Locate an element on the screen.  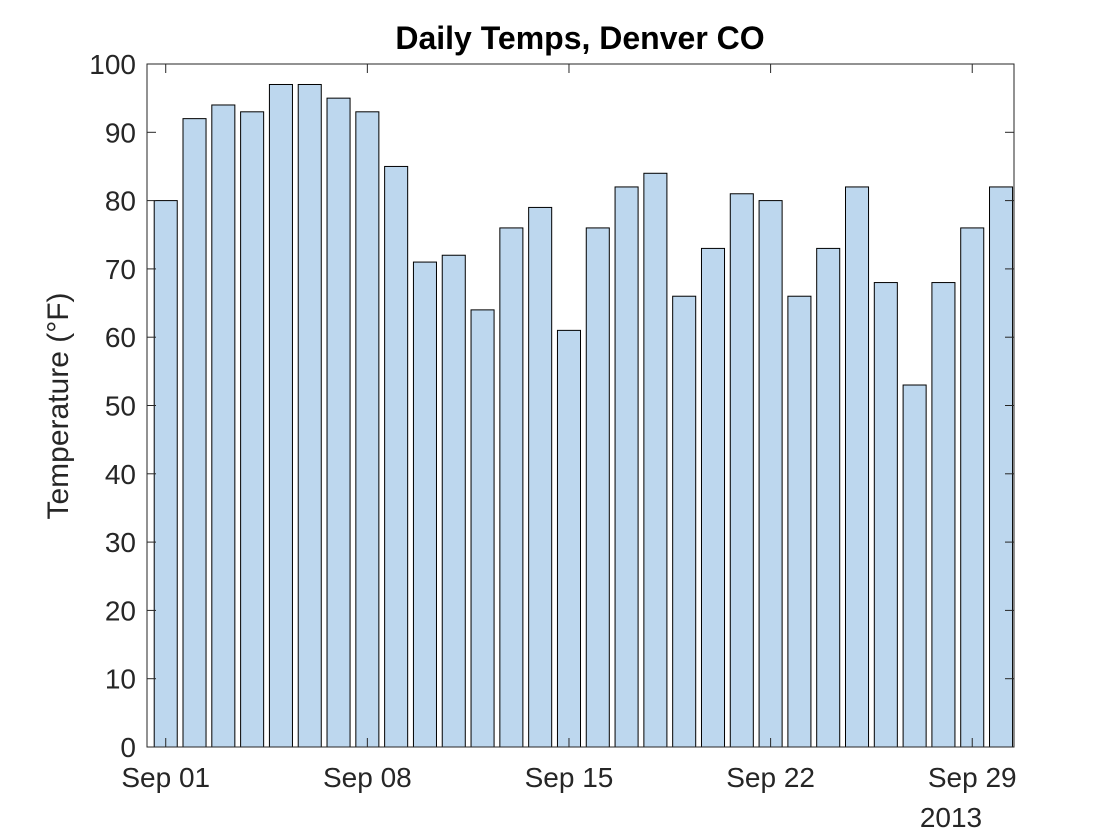
chart-title: Daily Temps, Denver CO is located at coordinates (579, 38).